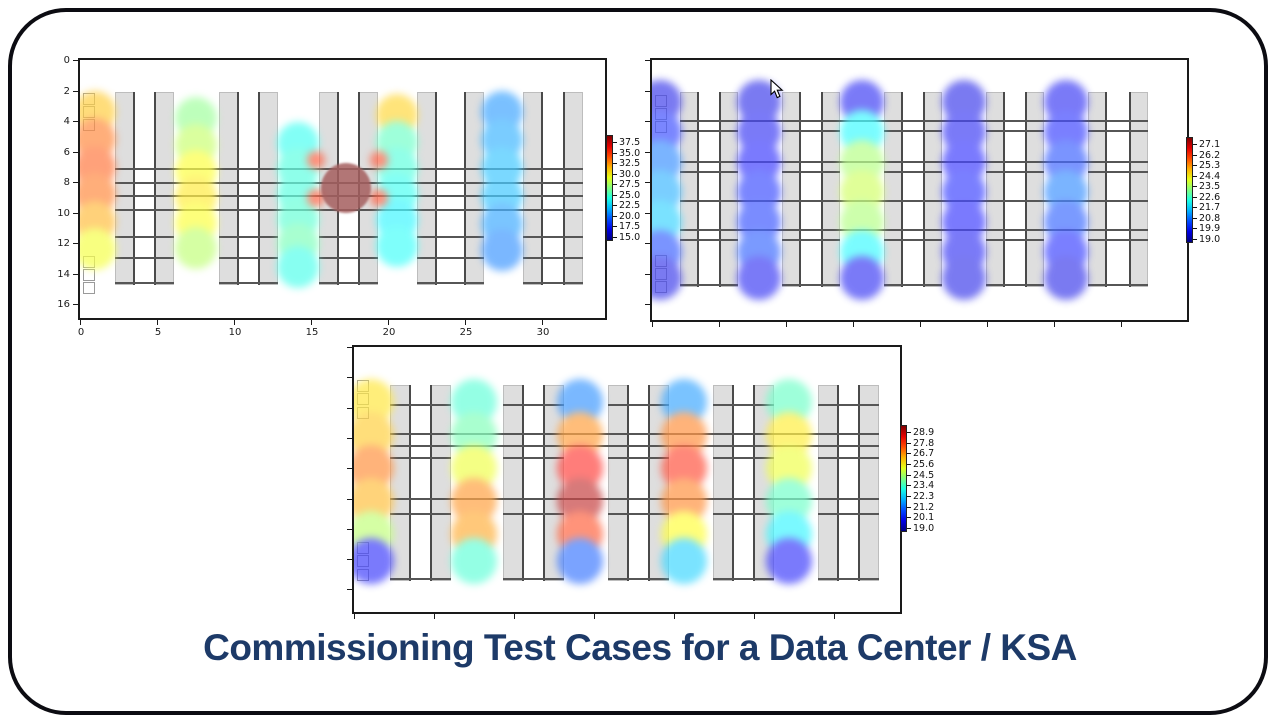  Describe the element at coordinates (1210, 187) in the screenshot. I see `colorbar-tick-label: 23.5` at that location.